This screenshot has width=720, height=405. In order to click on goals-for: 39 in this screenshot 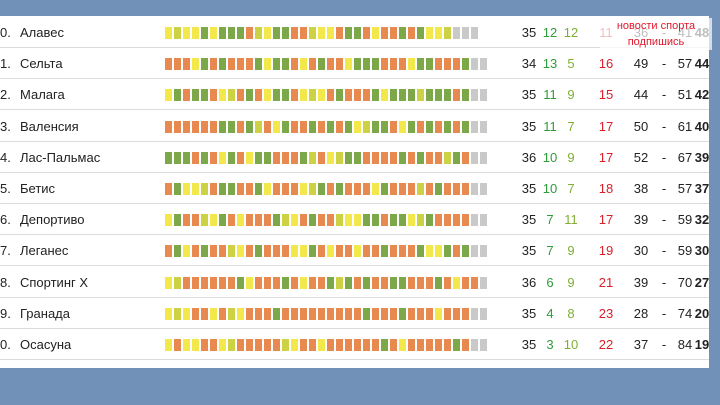, I will do `click(641, 220)`.